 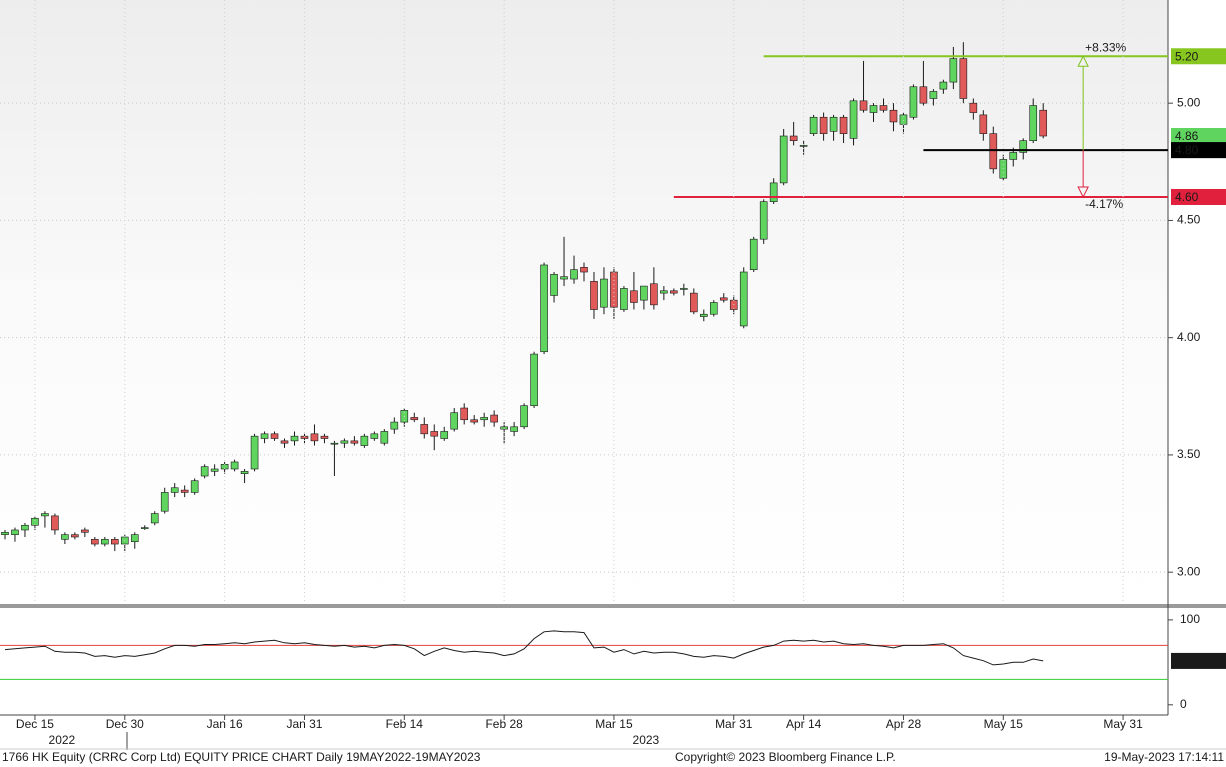 I want to click on last-price-label: 4.86, so click(x=1187, y=136).